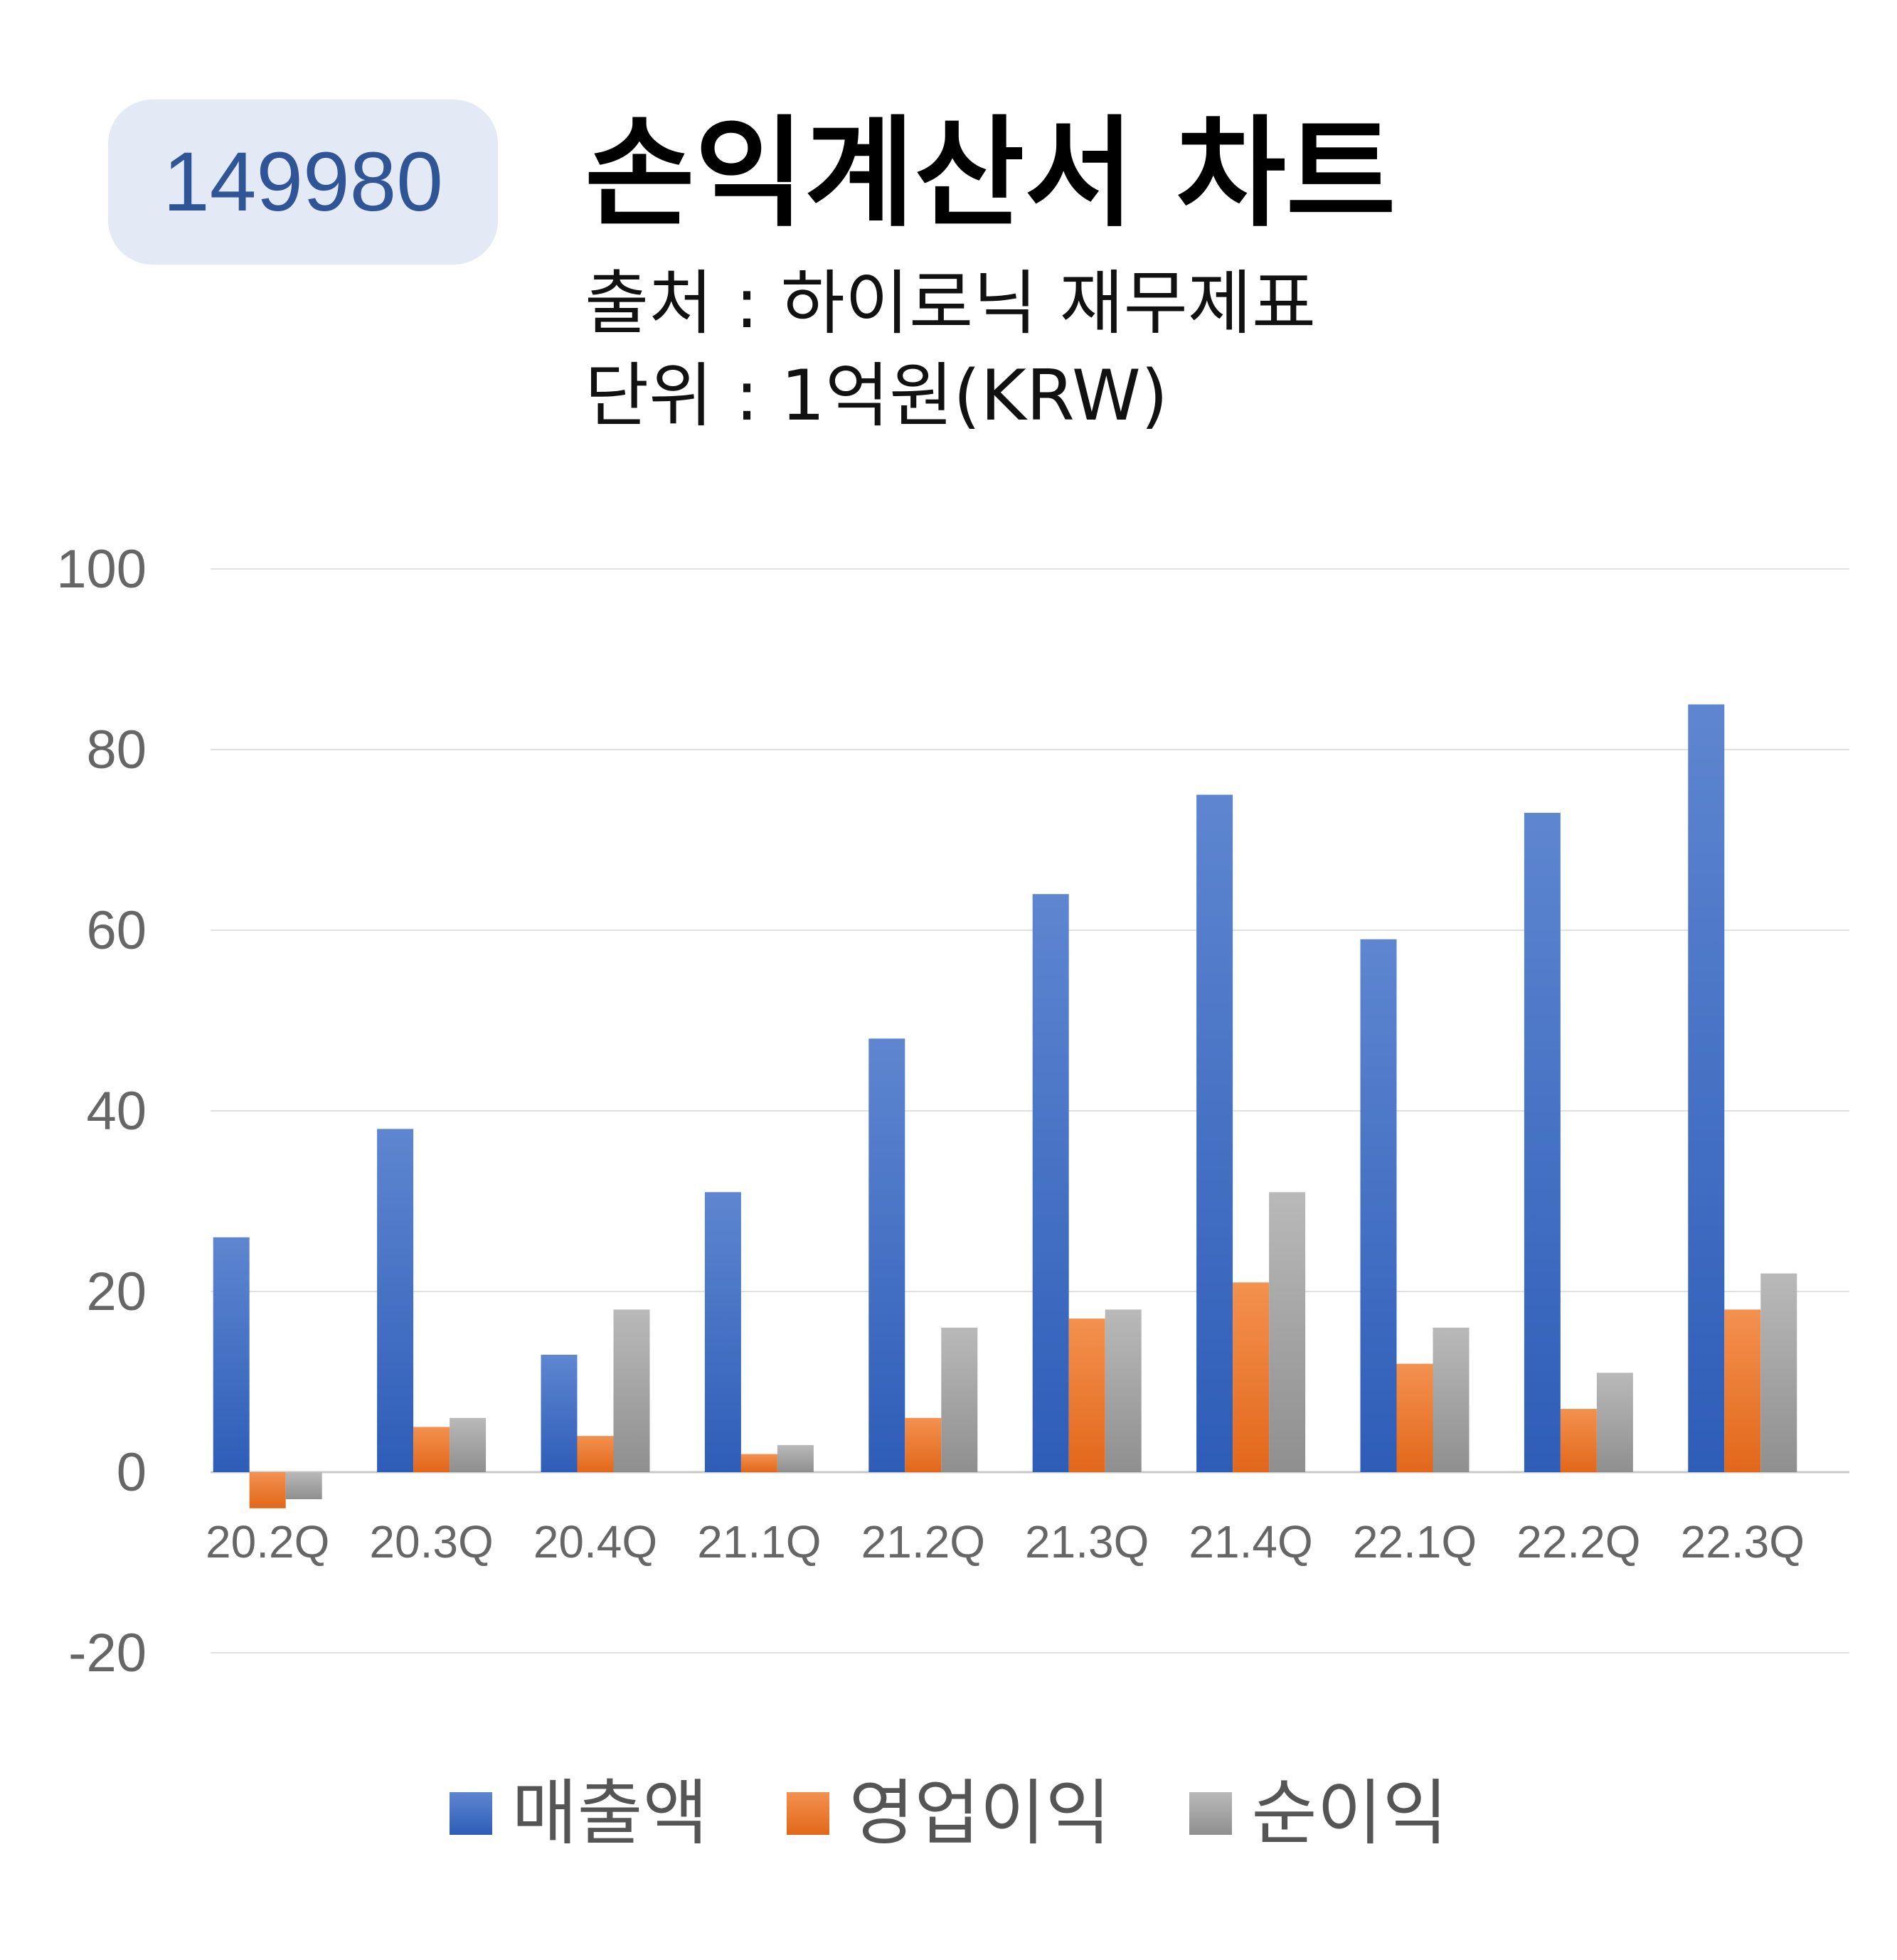 This screenshot has width=1897, height=1960. I want to click on bar-series-2-21.1Q, so click(796, 1458).